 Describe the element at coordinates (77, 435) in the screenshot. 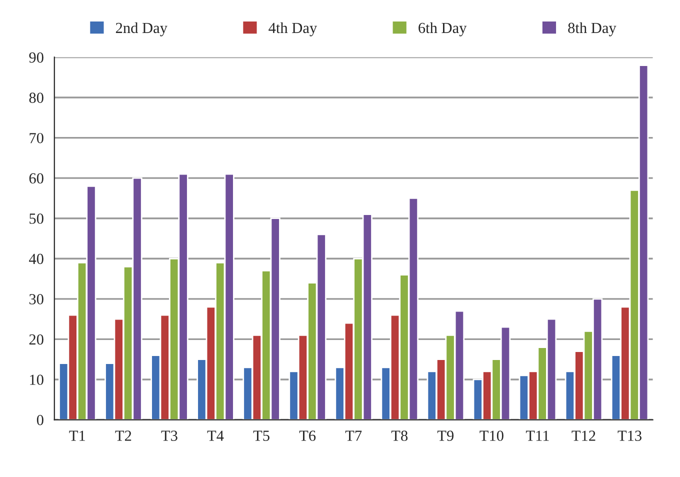

I see `x-tick-label: T1` at that location.